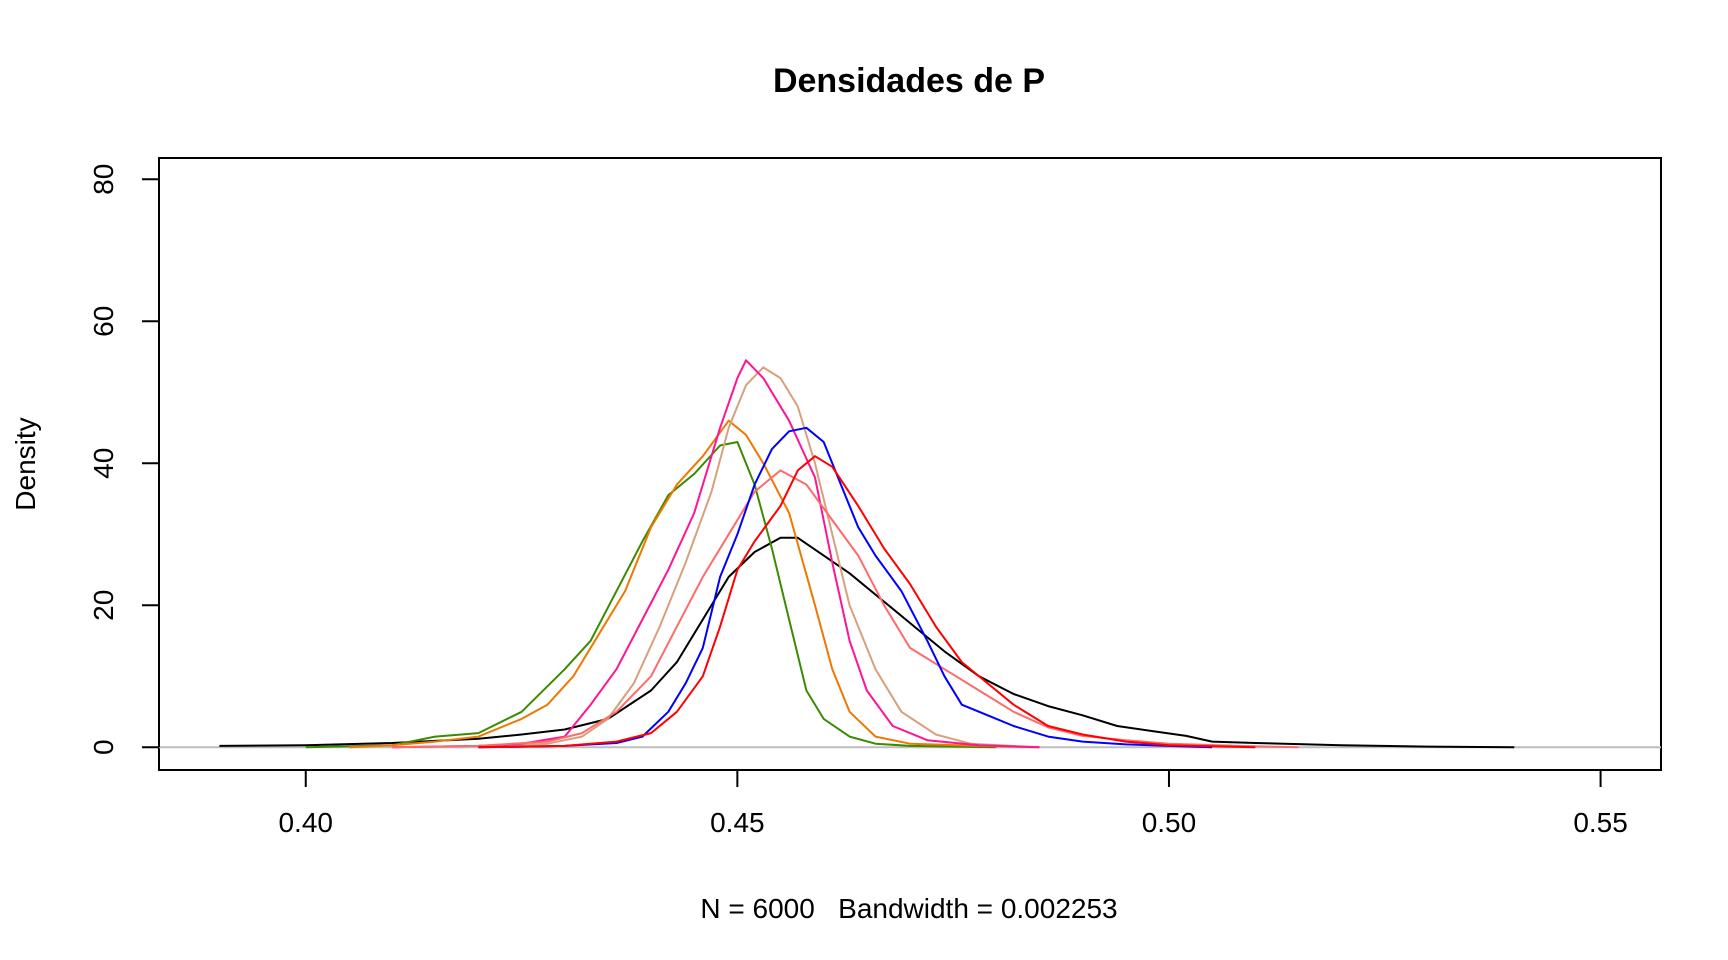 The image size is (1728, 960). Describe the element at coordinates (103, 321) in the screenshot. I see `y-tick-label: 60` at that location.